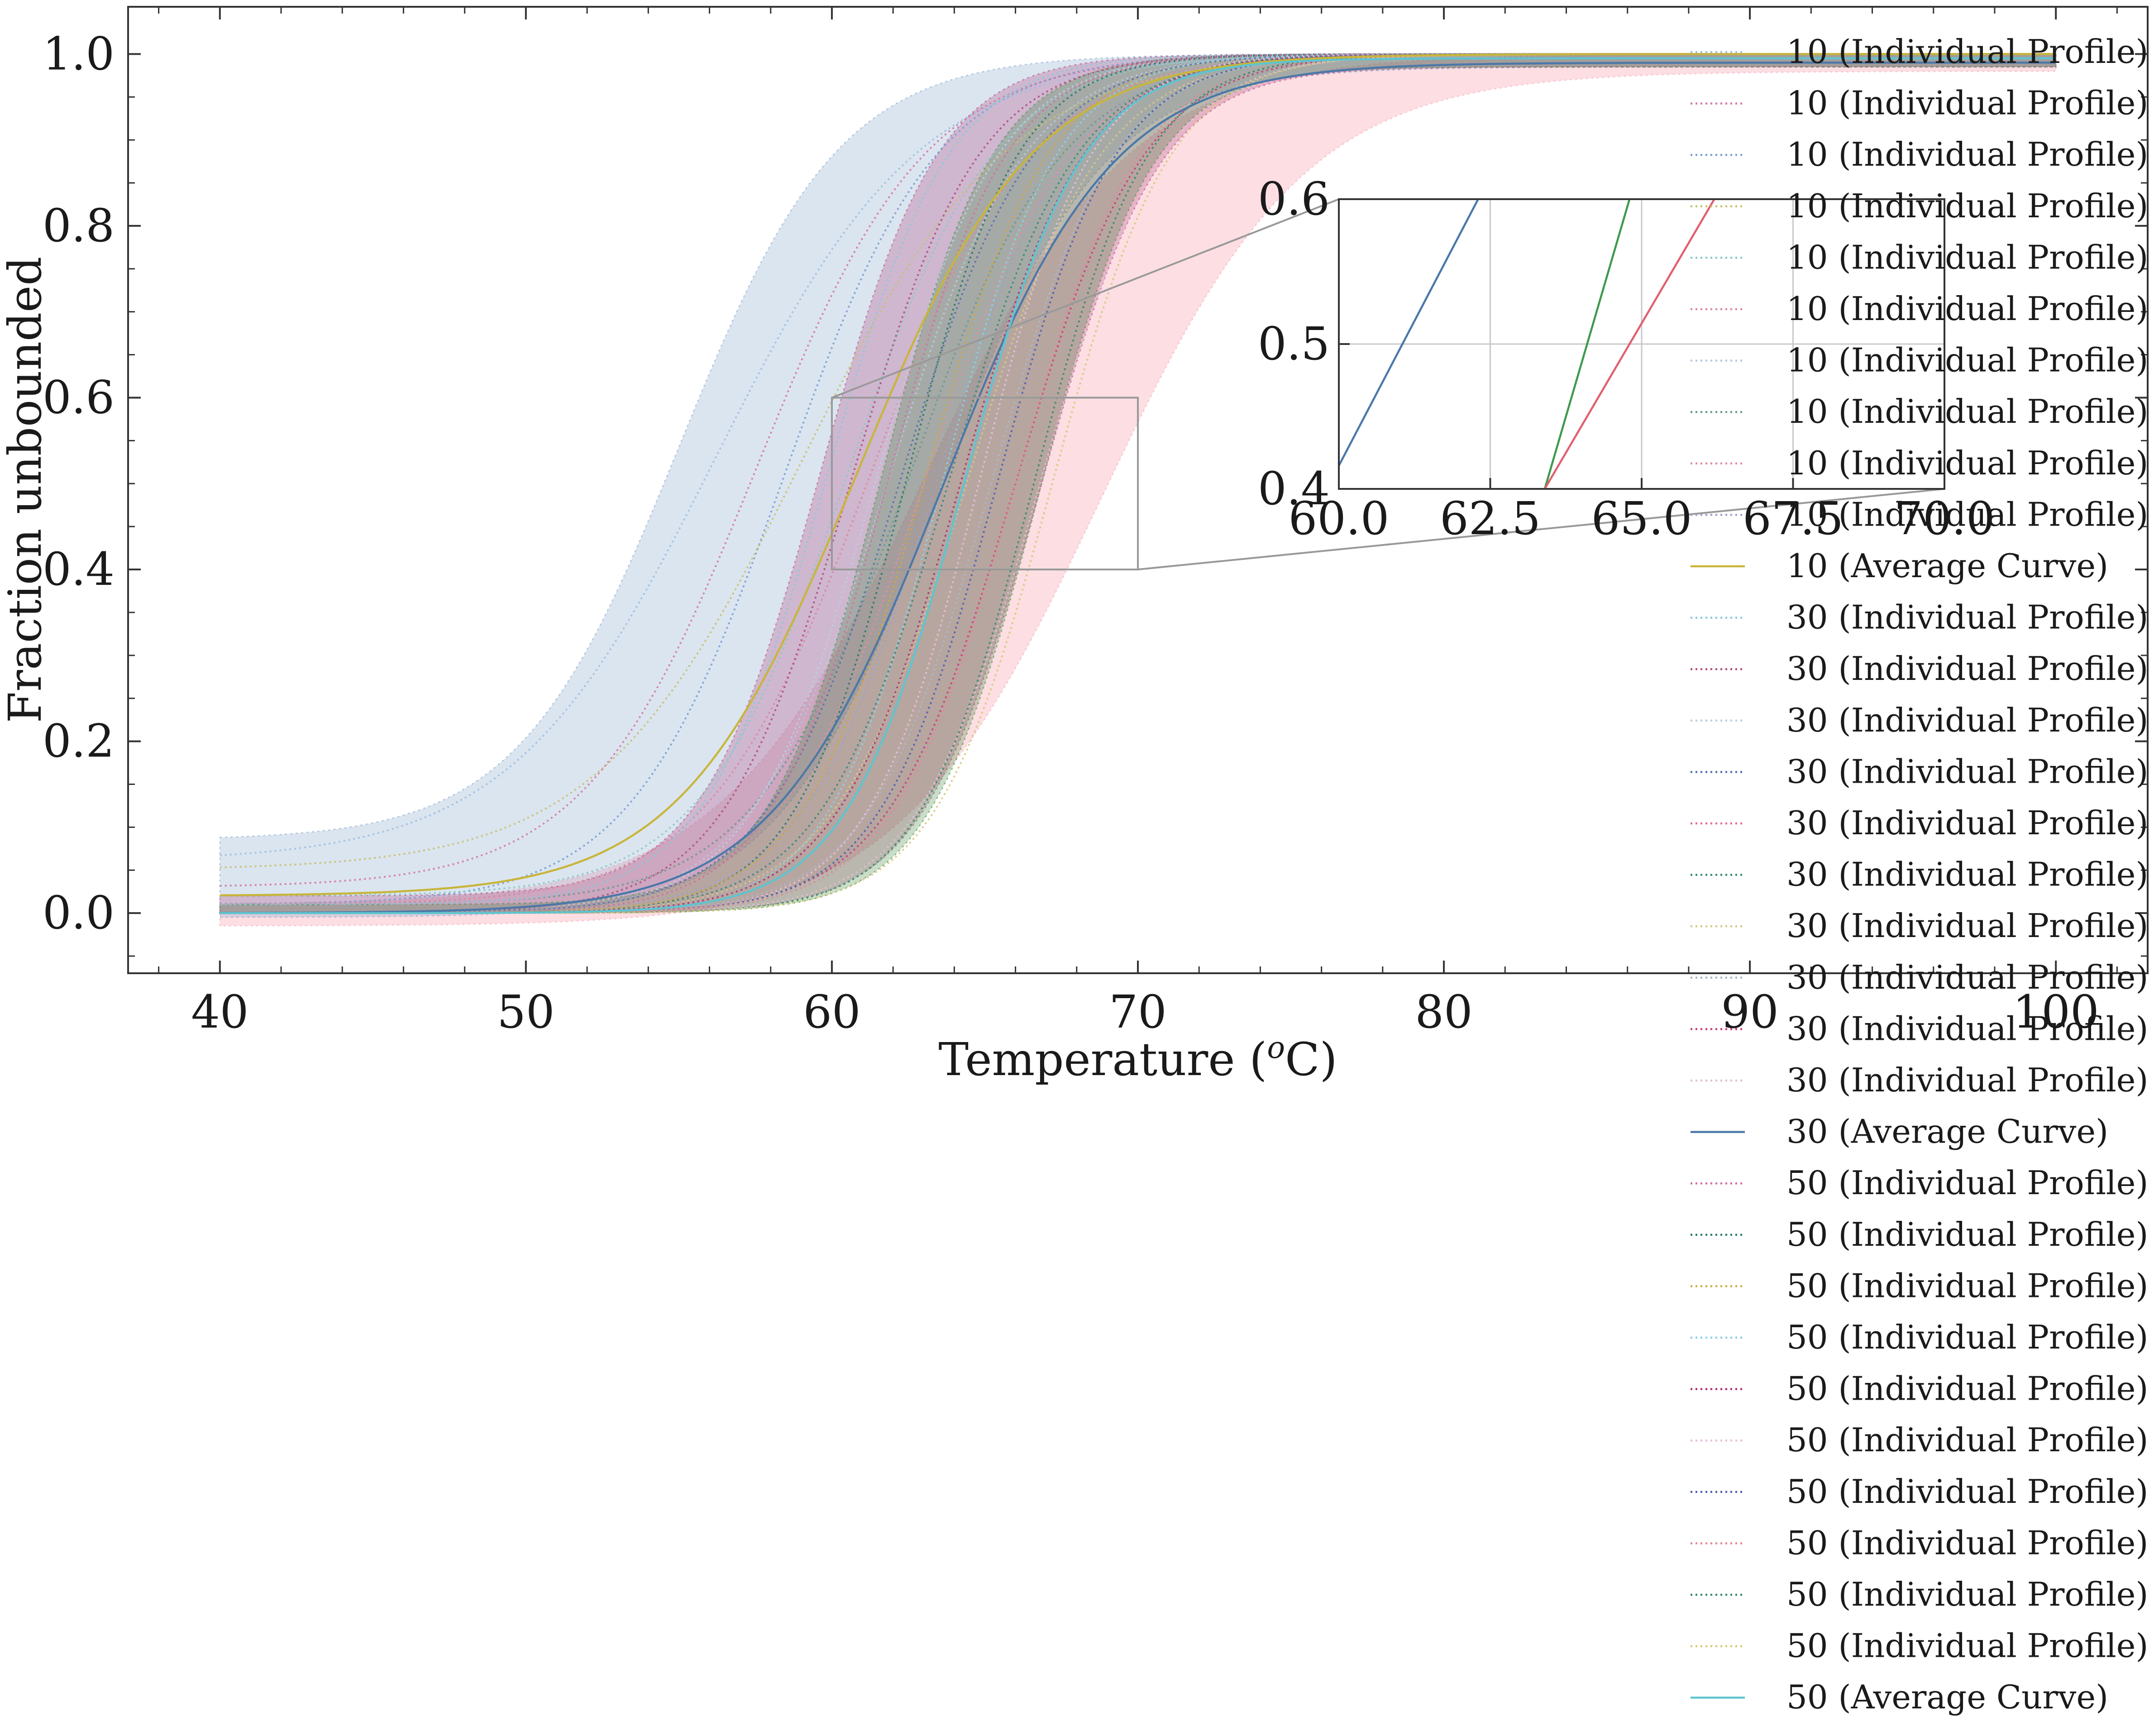 This screenshot has height=1736, width=2154. I want to click on inset-y-tick-label: 0.4, so click(1294, 488).